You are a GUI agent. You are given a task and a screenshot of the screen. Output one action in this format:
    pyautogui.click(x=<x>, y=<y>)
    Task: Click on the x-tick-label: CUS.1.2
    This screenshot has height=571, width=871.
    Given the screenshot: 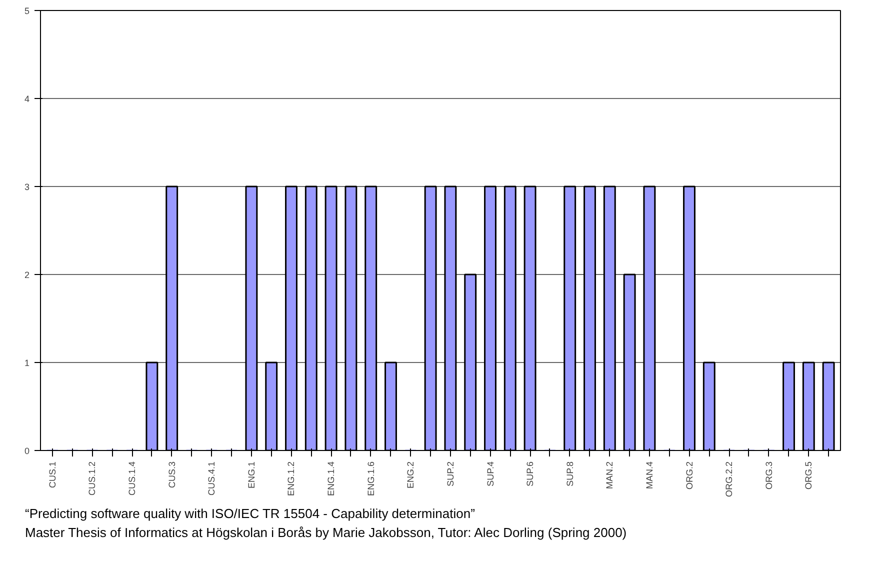 What is the action you would take?
    pyautogui.click(x=92, y=479)
    